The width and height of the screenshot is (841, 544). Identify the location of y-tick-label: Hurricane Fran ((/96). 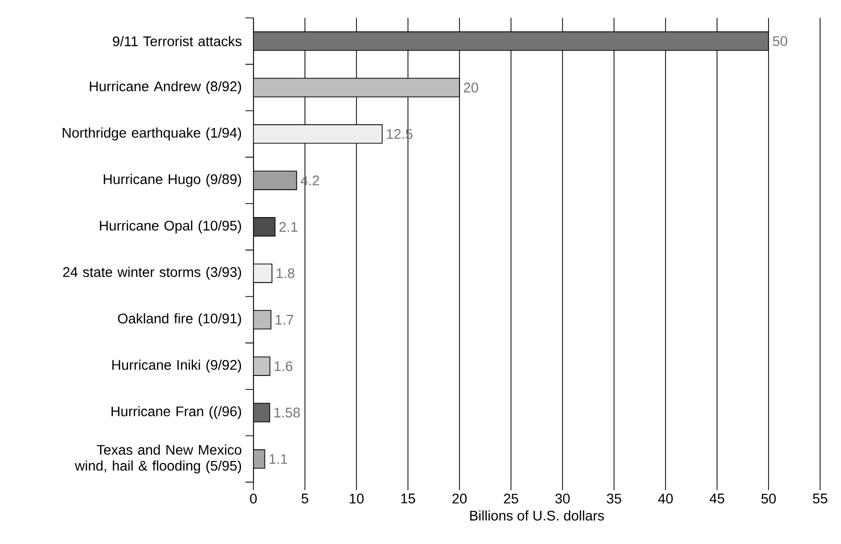
(177, 413).